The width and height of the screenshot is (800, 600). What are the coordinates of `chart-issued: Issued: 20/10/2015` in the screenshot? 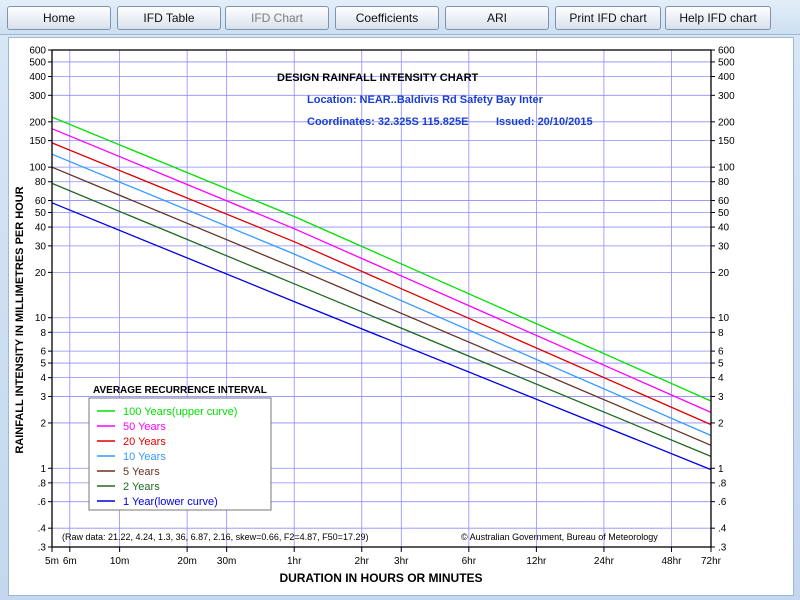 It's located at (544, 122).